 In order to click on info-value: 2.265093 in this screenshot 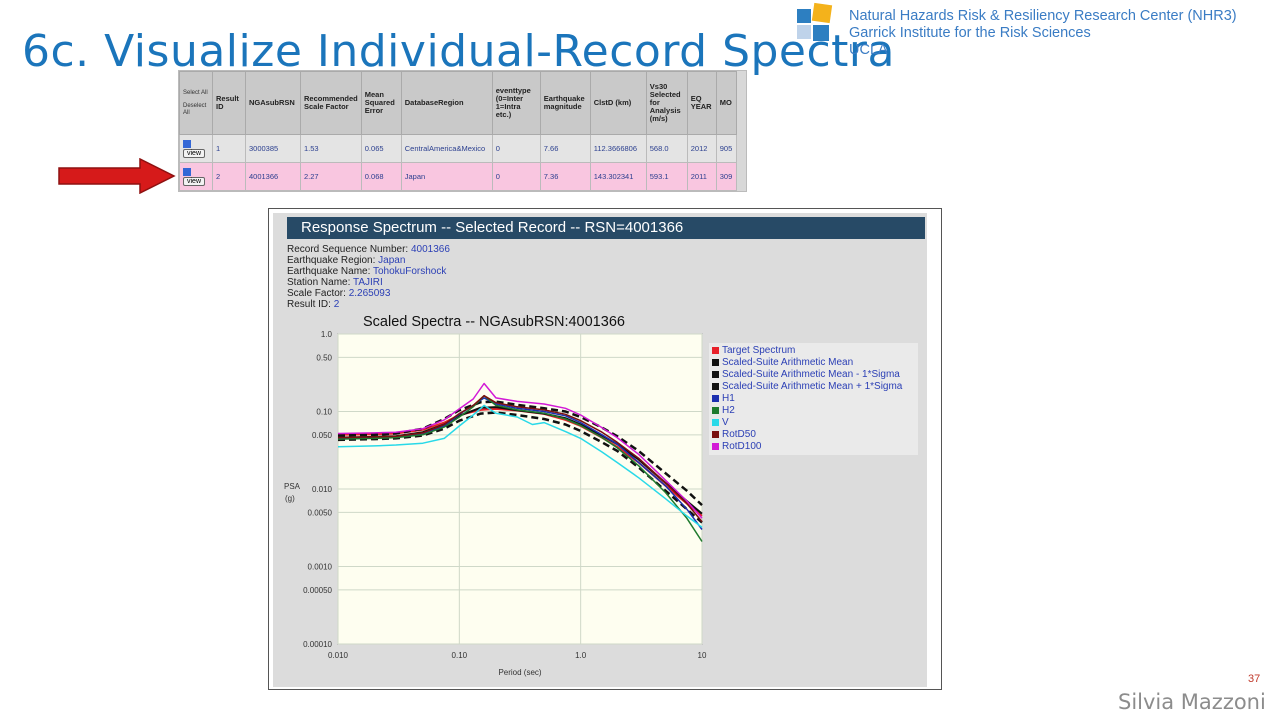, I will do `click(369, 293)`.